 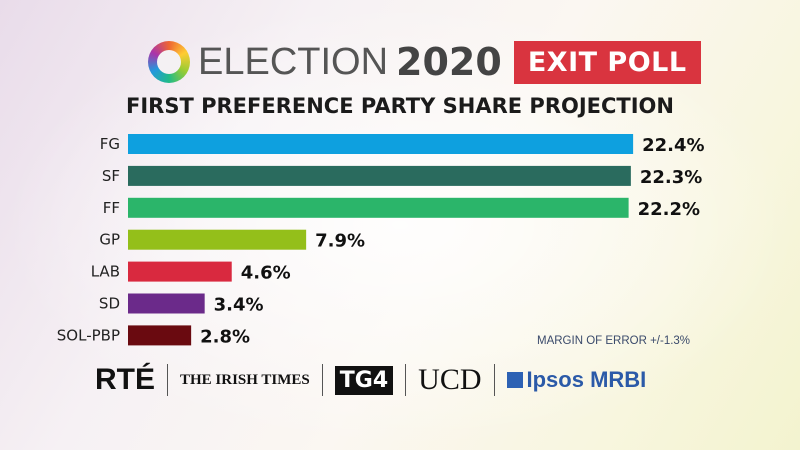 What do you see at coordinates (669, 209) in the screenshot?
I see `value-label: 22.2%` at bounding box center [669, 209].